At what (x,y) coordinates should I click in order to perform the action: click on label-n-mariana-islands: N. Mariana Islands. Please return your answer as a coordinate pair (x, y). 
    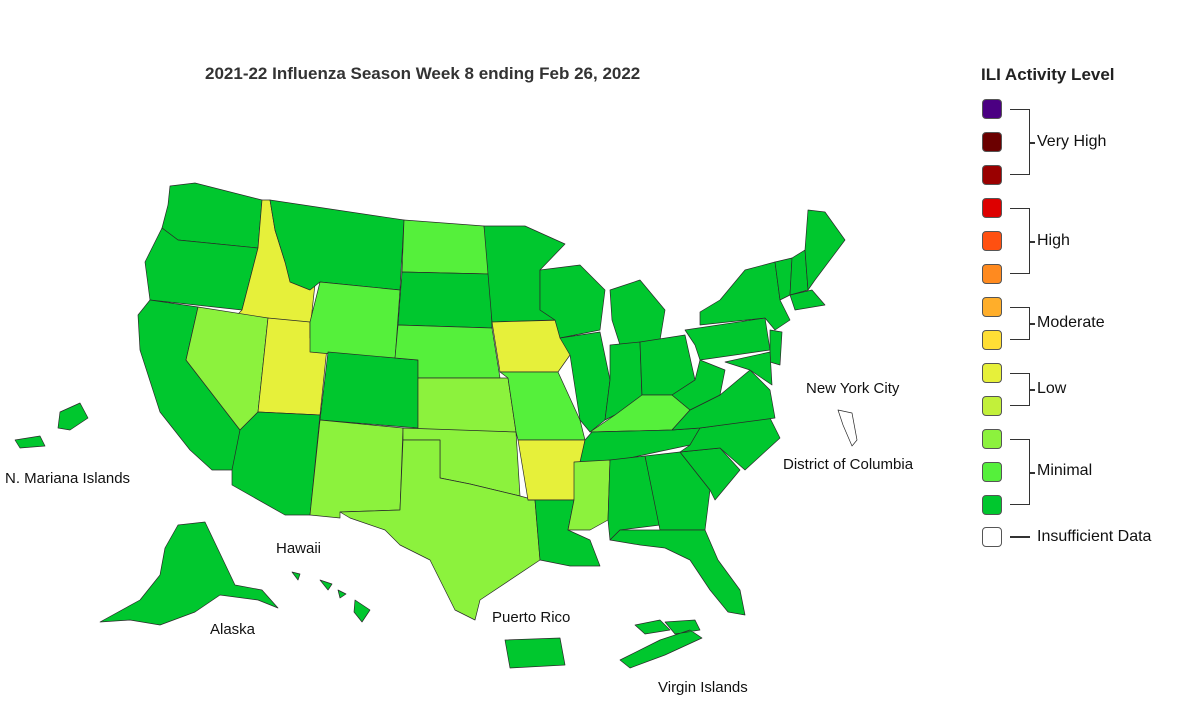
    Looking at the image, I should click on (68, 478).